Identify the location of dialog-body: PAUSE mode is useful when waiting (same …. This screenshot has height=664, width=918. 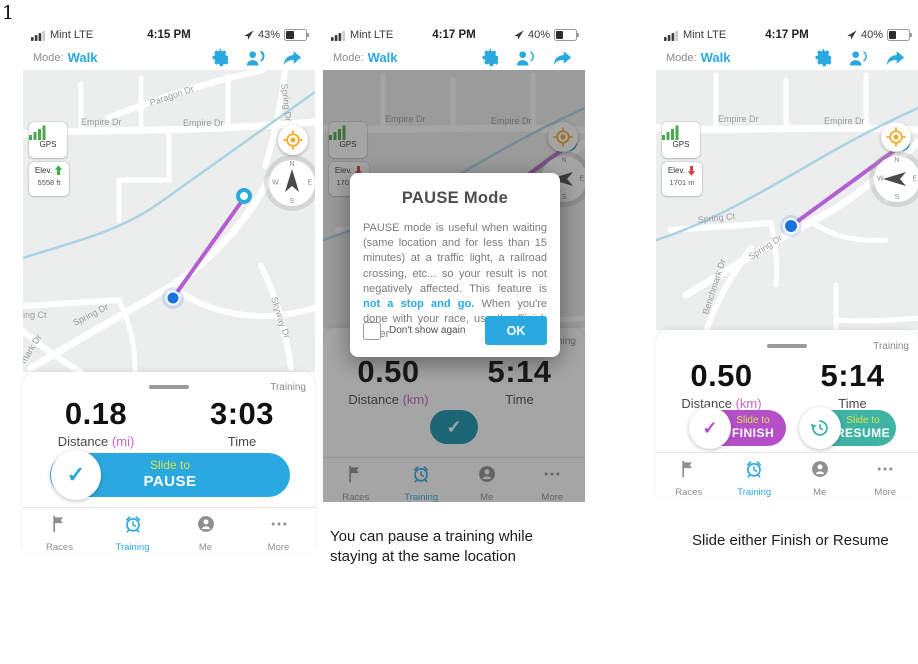
(455, 281).